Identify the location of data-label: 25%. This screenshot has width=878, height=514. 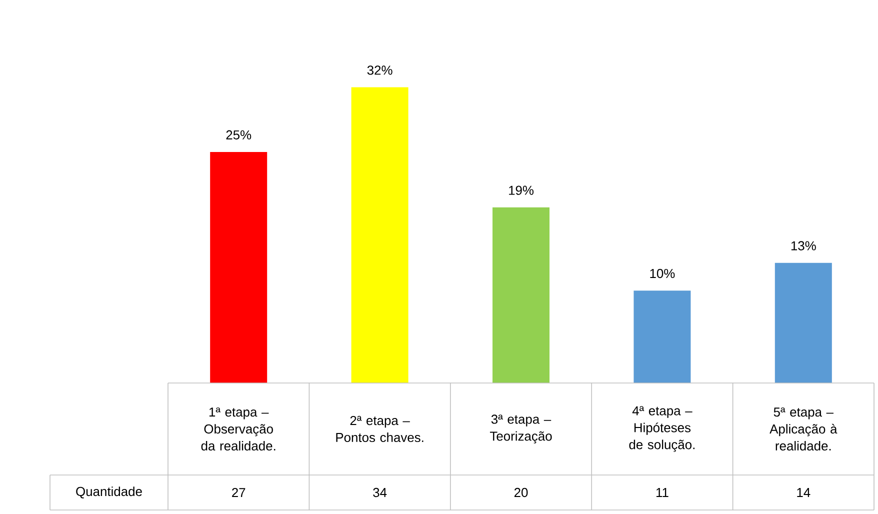
(239, 135).